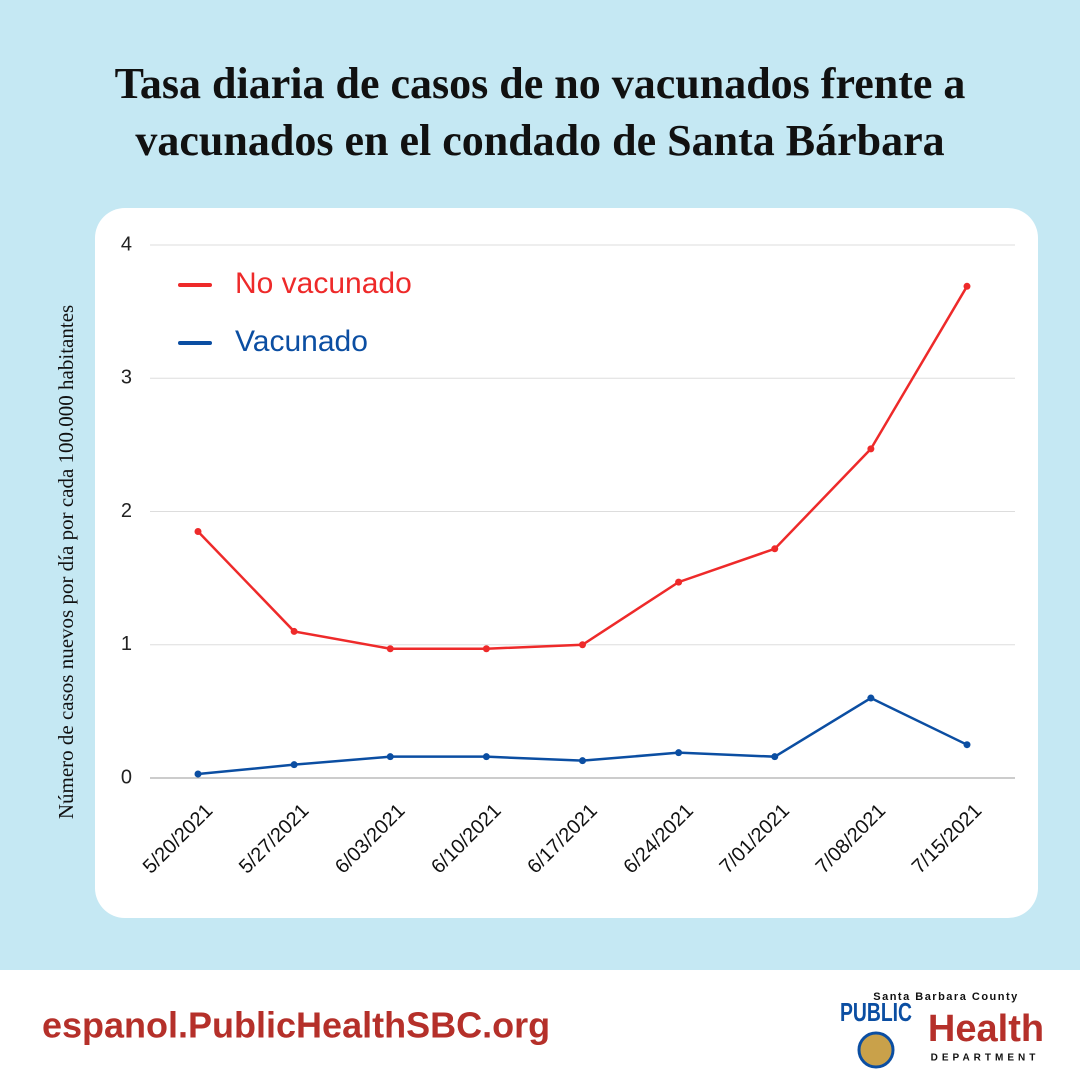 This screenshot has width=1080, height=1080. Describe the element at coordinates (323, 283) in the screenshot. I see `legend-label: No vacunado` at that location.